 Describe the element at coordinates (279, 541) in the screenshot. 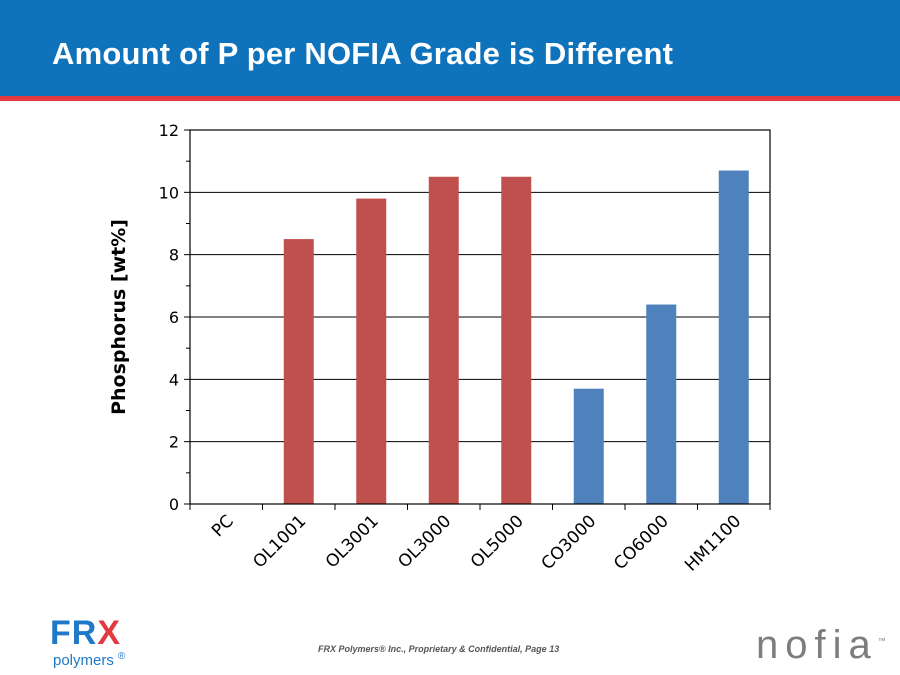

I see `x-tick-label: OL1001` at that location.